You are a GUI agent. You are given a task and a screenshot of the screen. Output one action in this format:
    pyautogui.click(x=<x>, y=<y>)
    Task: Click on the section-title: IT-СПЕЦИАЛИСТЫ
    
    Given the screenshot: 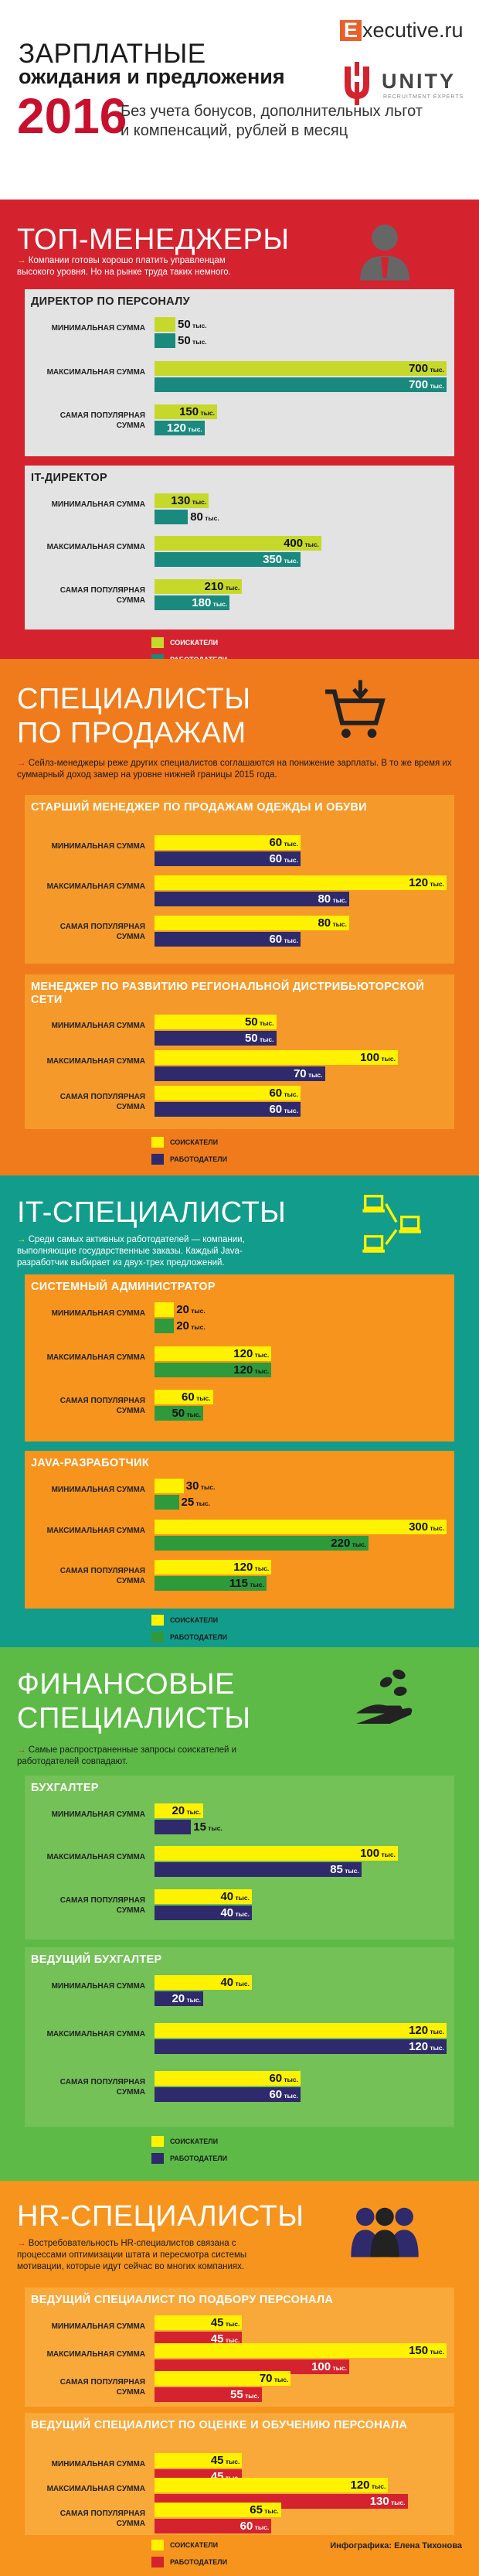 What is the action you would take?
    pyautogui.click(x=152, y=1213)
    